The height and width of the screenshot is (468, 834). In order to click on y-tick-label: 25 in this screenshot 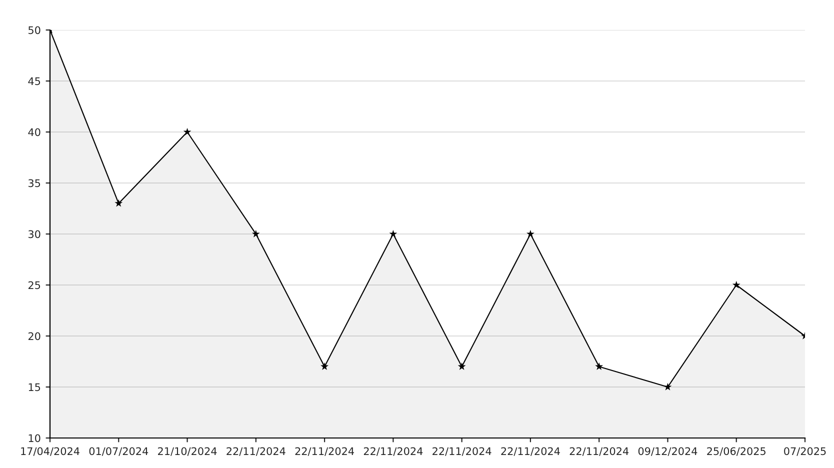, I will do `click(34, 285)`.